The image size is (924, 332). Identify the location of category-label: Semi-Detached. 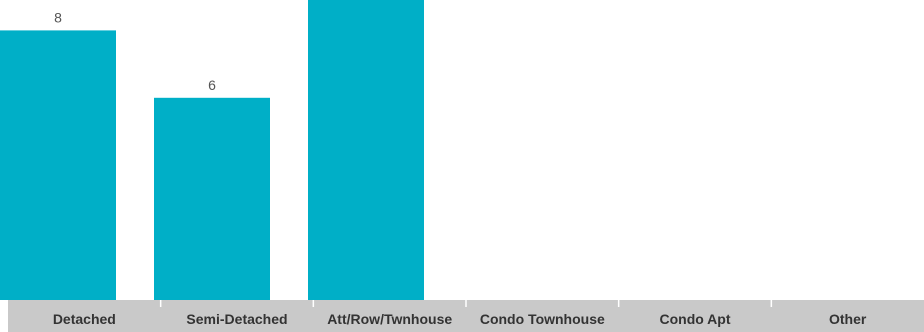
(236, 319).